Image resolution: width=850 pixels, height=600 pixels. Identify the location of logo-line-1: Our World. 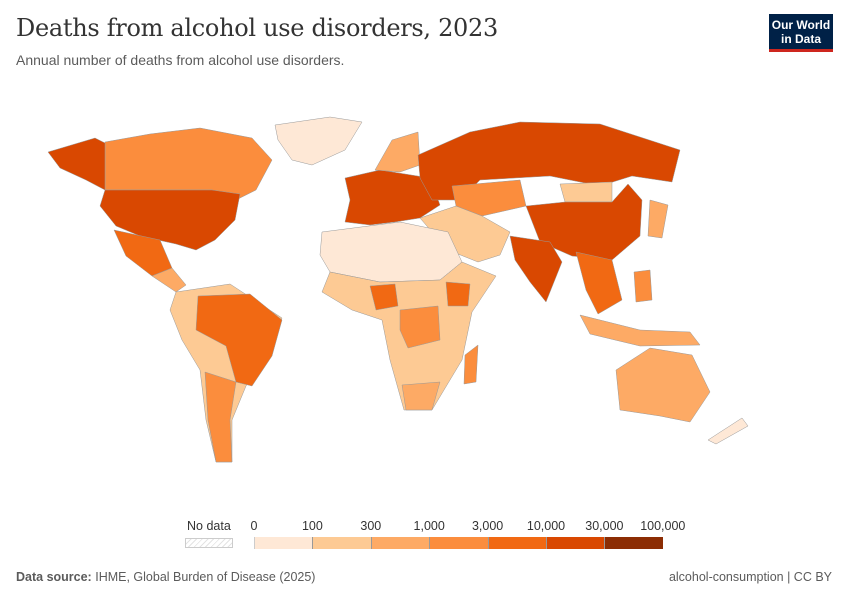
(801, 25).